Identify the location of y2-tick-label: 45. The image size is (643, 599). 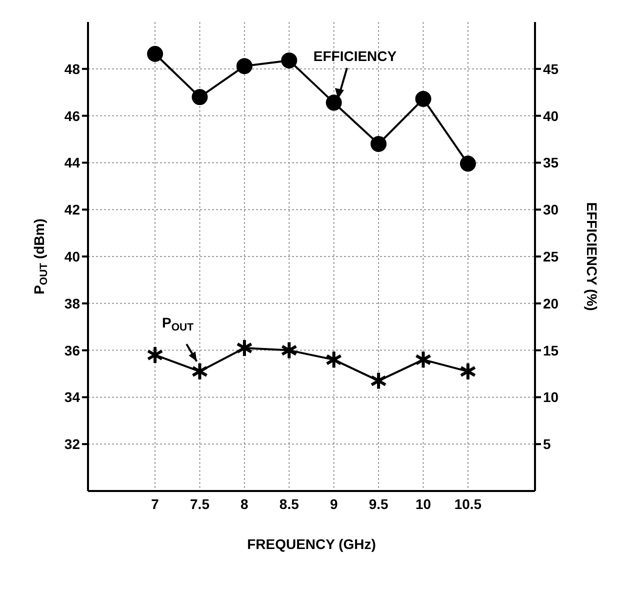
(551, 68).